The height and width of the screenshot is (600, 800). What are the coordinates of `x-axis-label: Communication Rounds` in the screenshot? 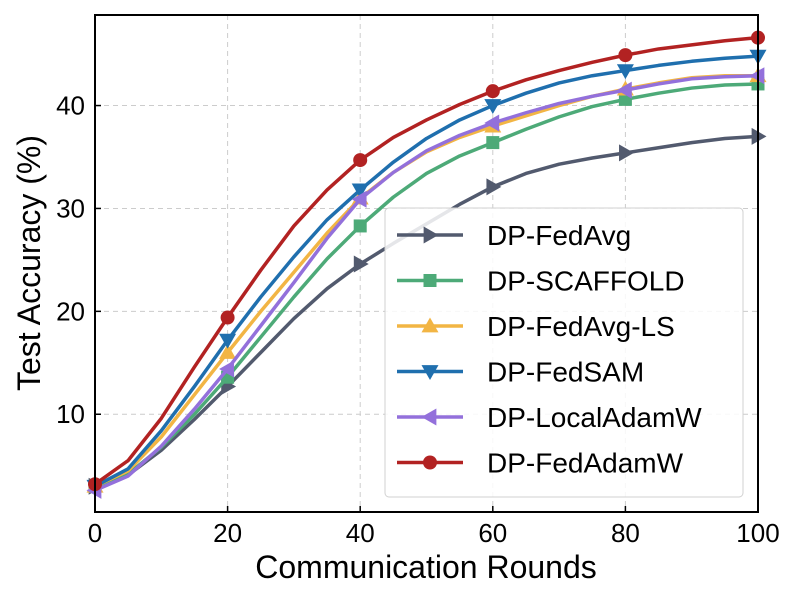 It's located at (426, 567).